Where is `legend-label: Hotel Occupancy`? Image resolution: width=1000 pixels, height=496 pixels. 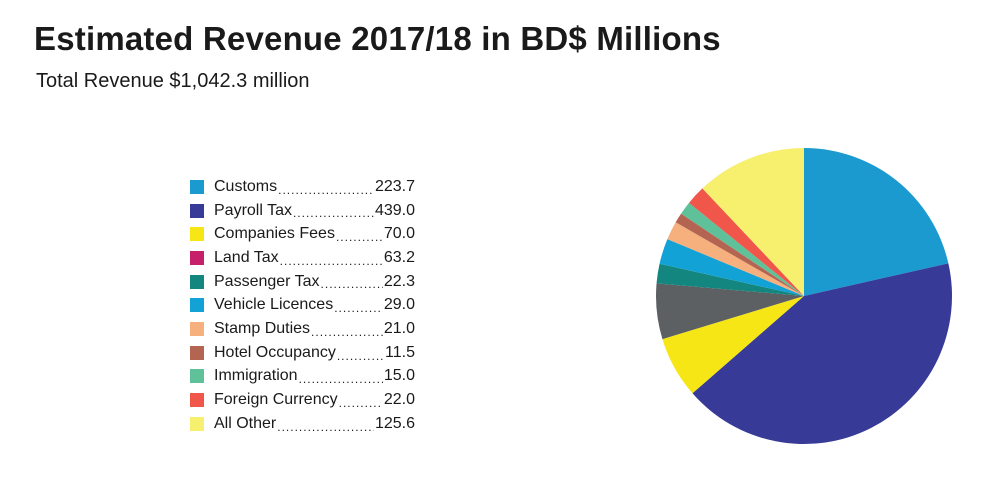 legend-label: Hotel Occupancy is located at coordinates (275, 352).